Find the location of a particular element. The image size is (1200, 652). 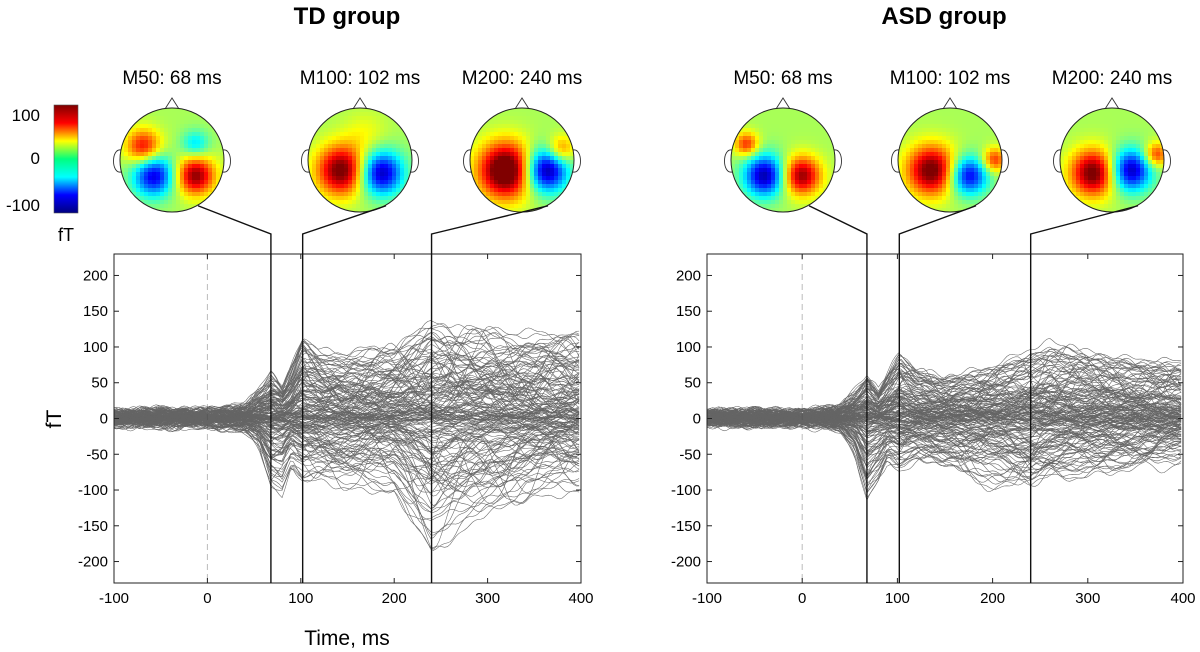

x-tick-label: -100 is located at coordinates (114, 598).